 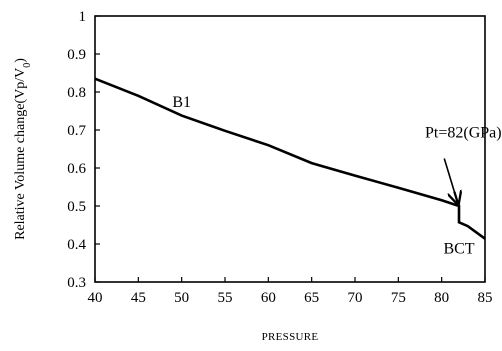 What do you see at coordinates (76, 169) in the screenshot?
I see `y-tick-label: 0.6` at bounding box center [76, 169].